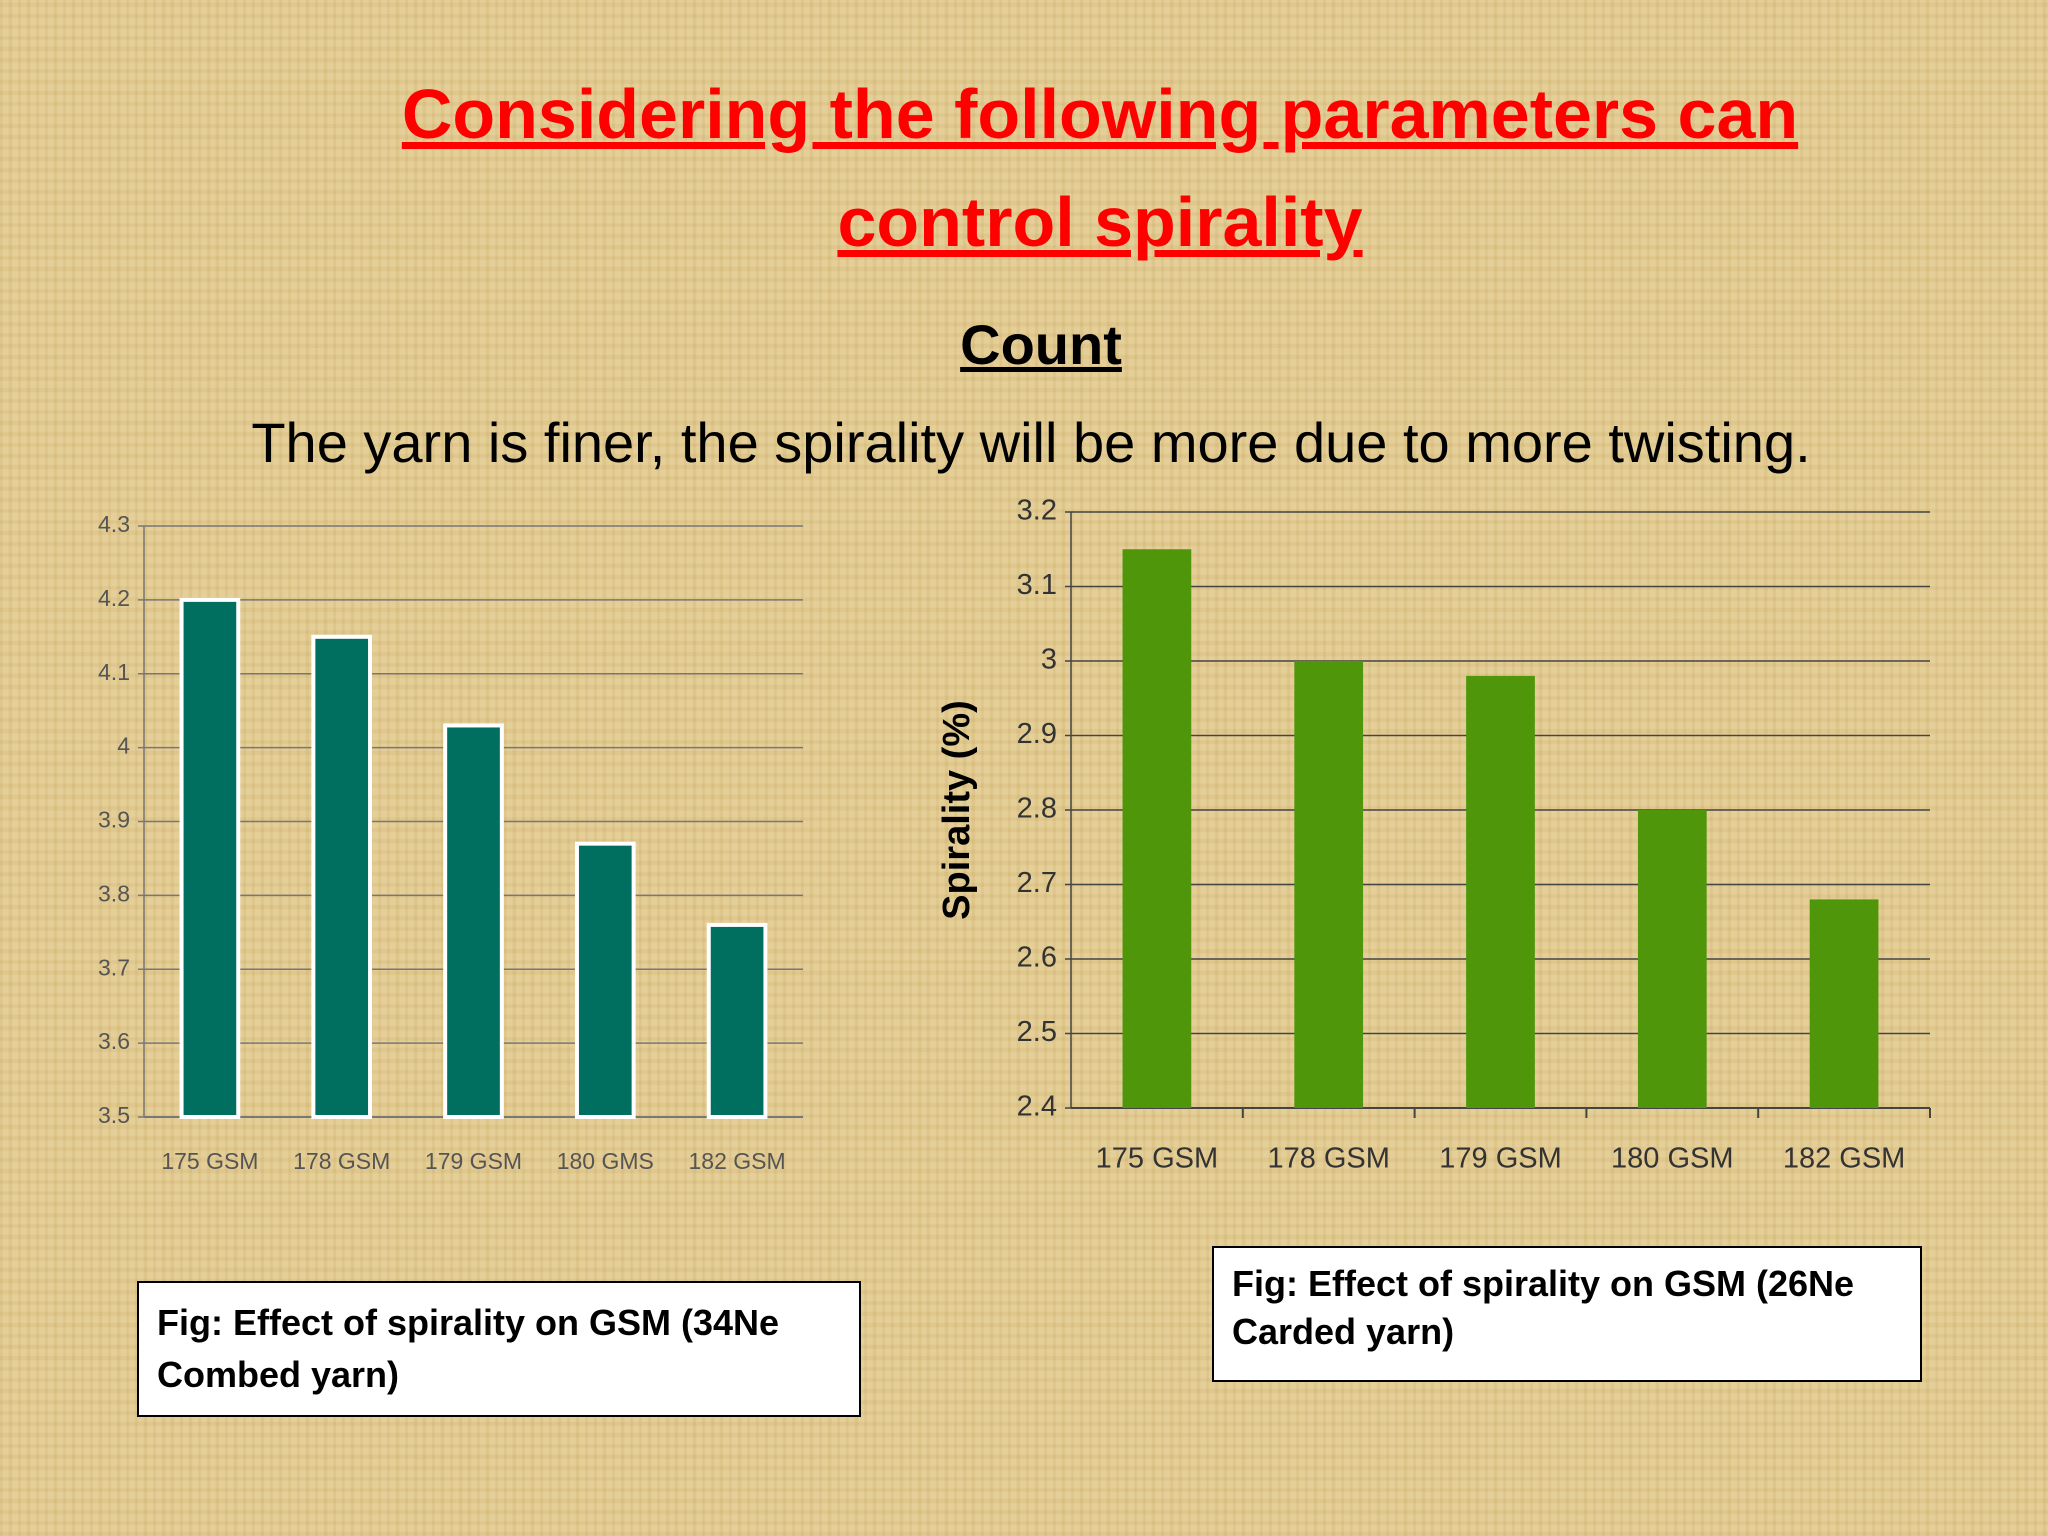 This screenshot has height=1536, width=2048. What do you see at coordinates (1049, 660) in the screenshot?
I see `y-tick-label: 3` at bounding box center [1049, 660].